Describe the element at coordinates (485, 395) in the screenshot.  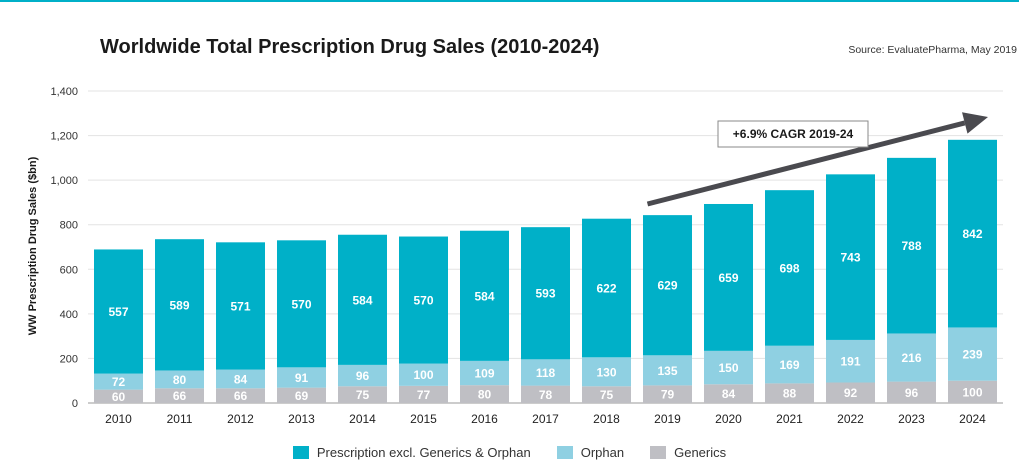
I see `data-label-generics: 80` at that location.